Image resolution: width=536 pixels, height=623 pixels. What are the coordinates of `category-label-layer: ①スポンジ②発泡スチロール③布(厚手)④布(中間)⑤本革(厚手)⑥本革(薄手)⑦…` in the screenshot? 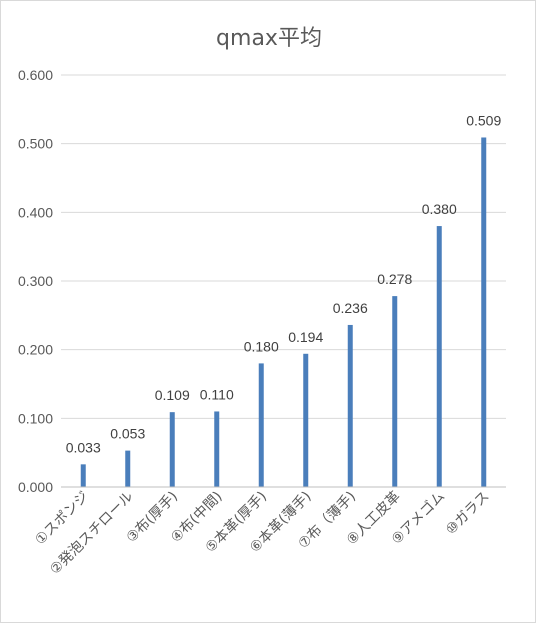 It's located at (262, 533).